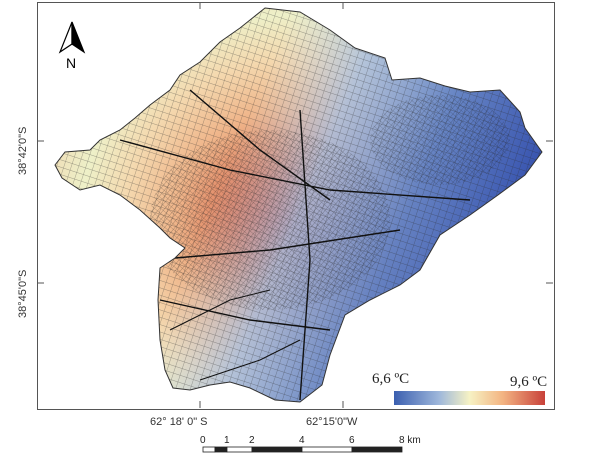 The image size is (591, 458). Describe the element at coordinates (252, 440) in the screenshot. I see `scale-tick-label: 2` at that location.